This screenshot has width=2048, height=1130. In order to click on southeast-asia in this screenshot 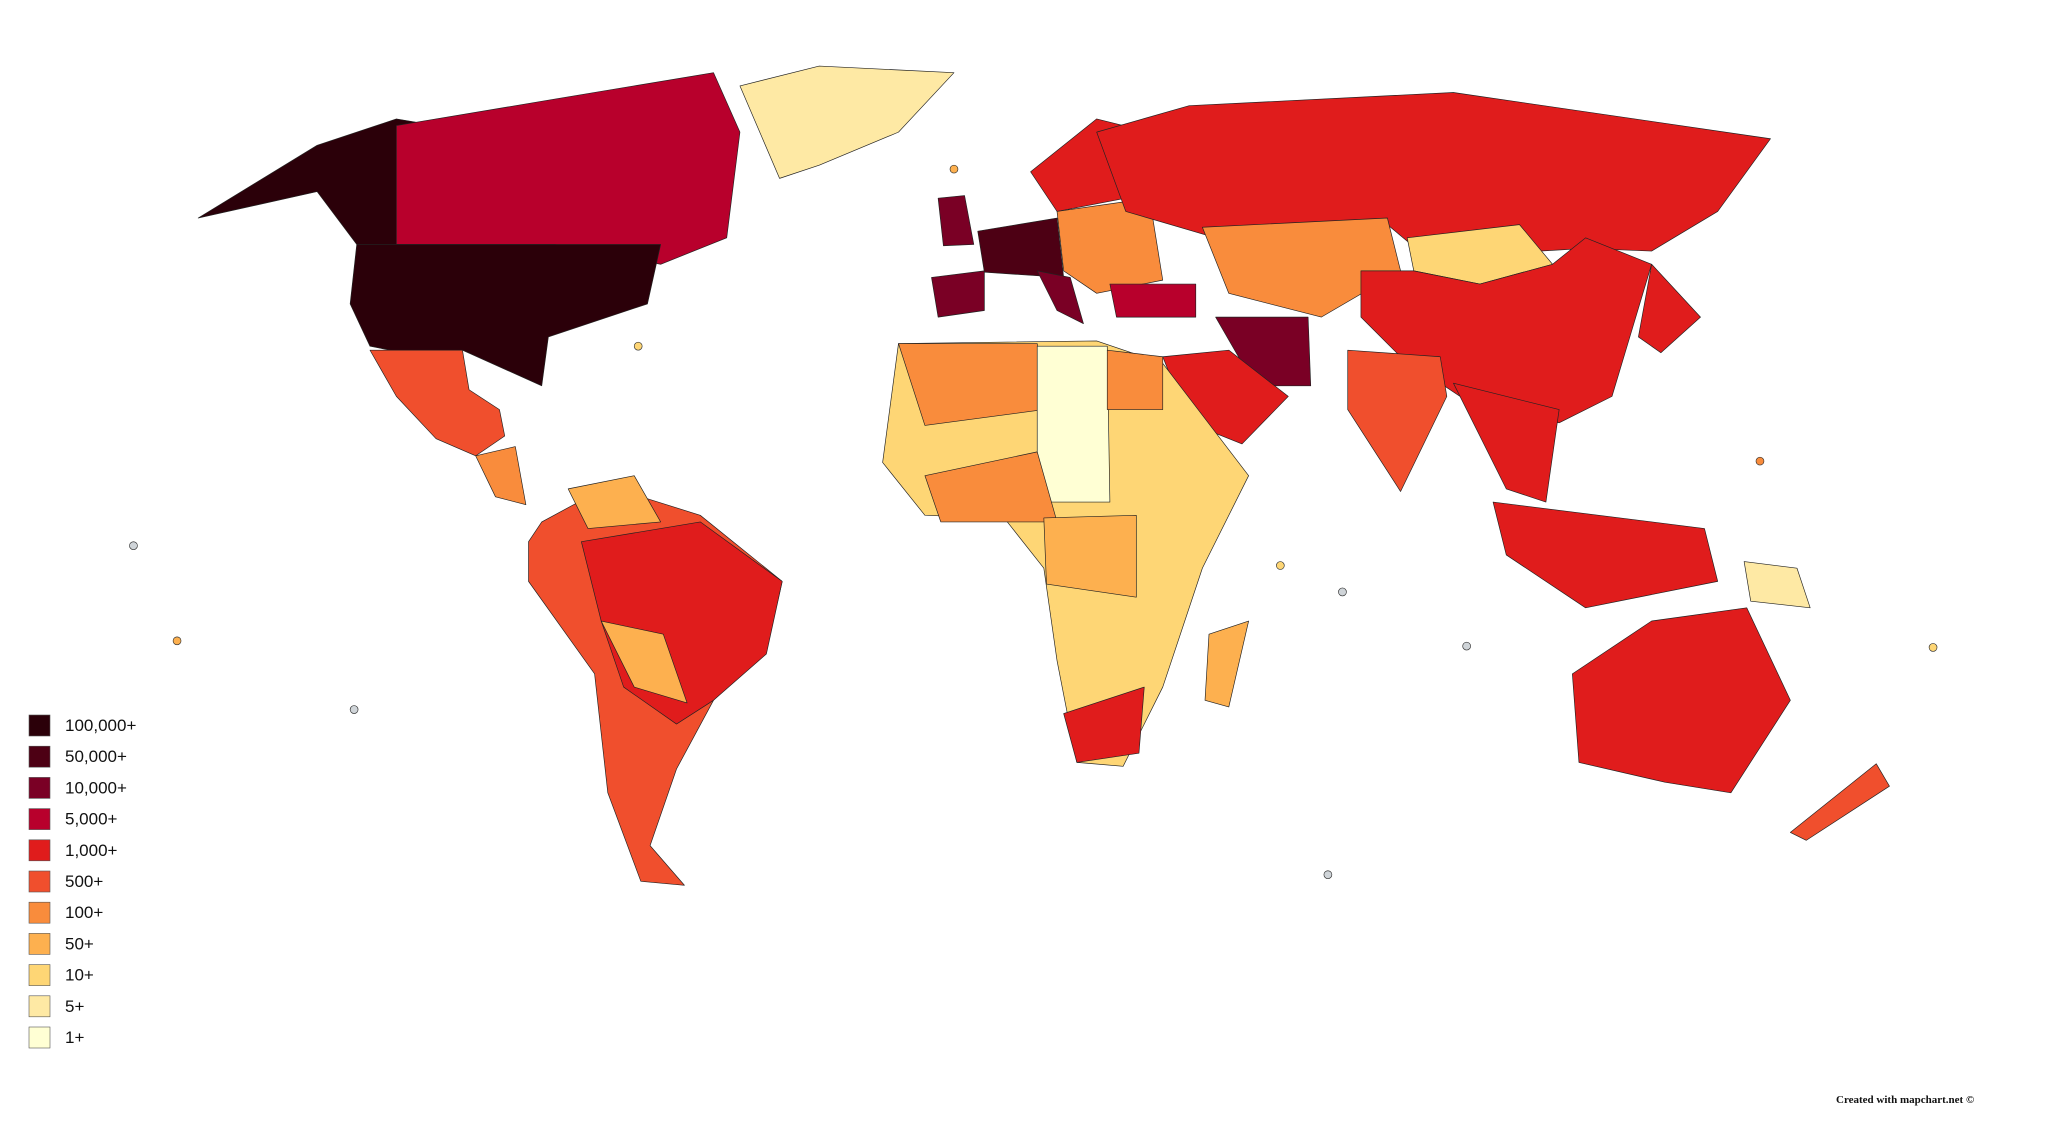, I will do `click(1506, 442)`.